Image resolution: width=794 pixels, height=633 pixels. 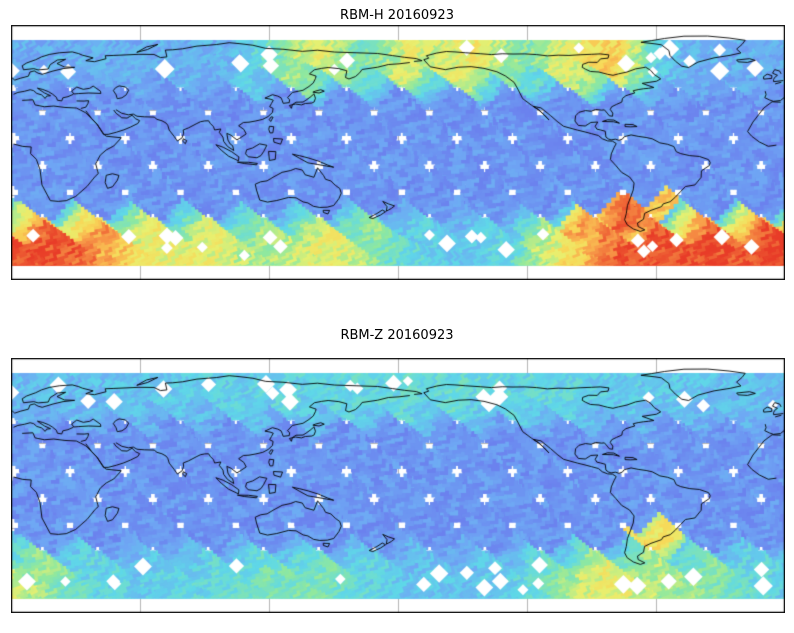 What do you see at coordinates (397, 335) in the screenshot?
I see `panel-title-rbm-z: RBM-Z 20160923` at bounding box center [397, 335].